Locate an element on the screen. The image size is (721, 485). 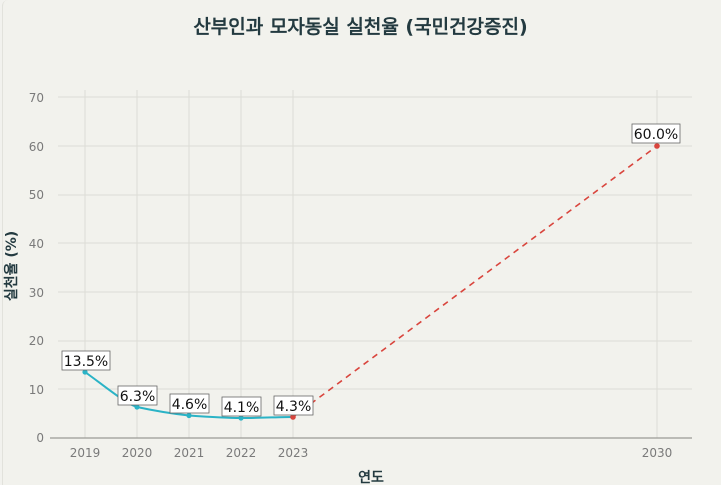
label-2030: 60.0% is located at coordinates (656, 135).